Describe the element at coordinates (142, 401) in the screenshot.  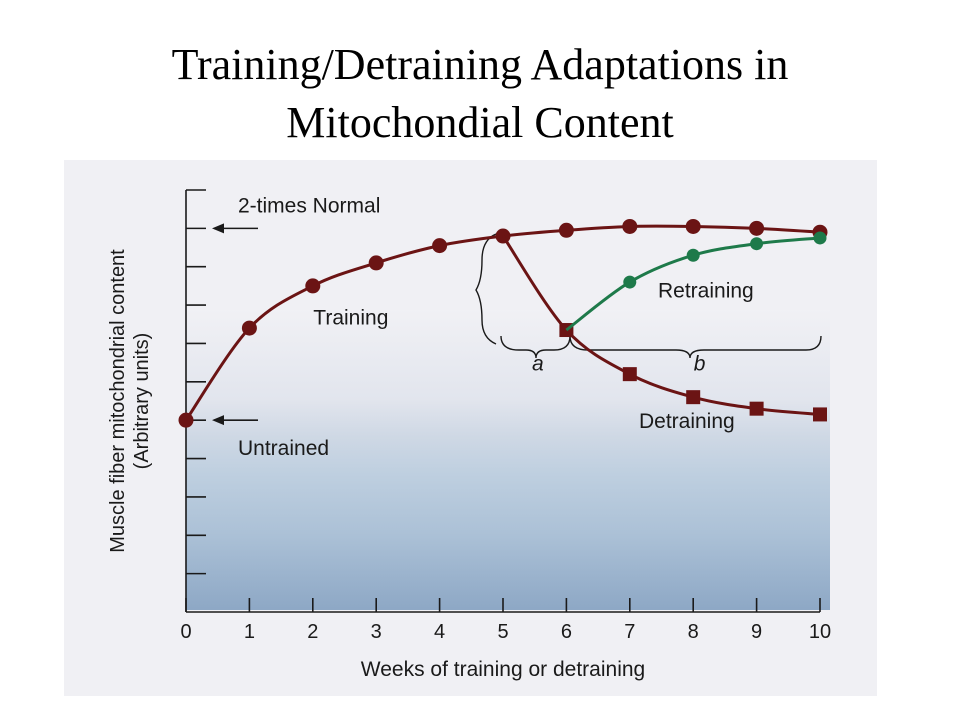
I see `y-axis-units: (Arbitrary units)` at that location.